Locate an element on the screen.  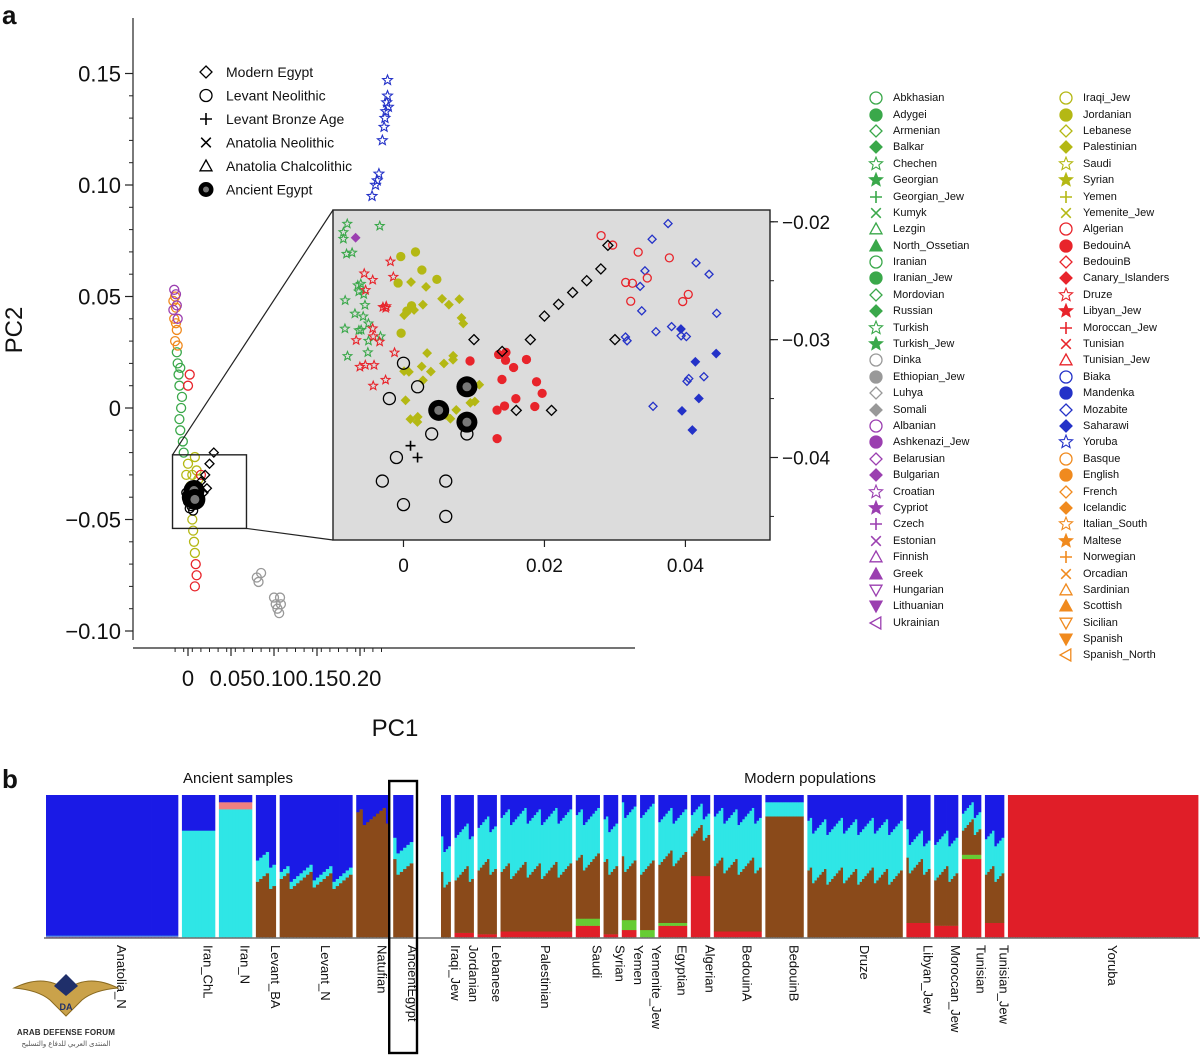
data-point-shape is located at coordinates (176, 294).